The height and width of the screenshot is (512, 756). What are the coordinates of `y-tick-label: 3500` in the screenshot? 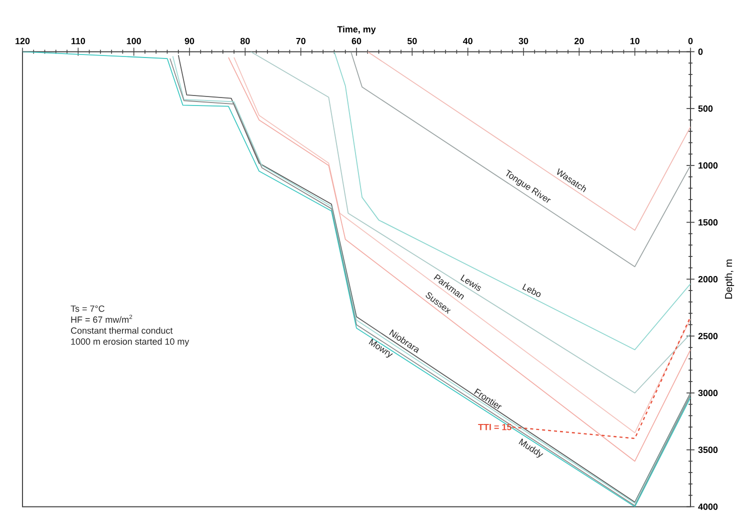 It's located at (708, 450).